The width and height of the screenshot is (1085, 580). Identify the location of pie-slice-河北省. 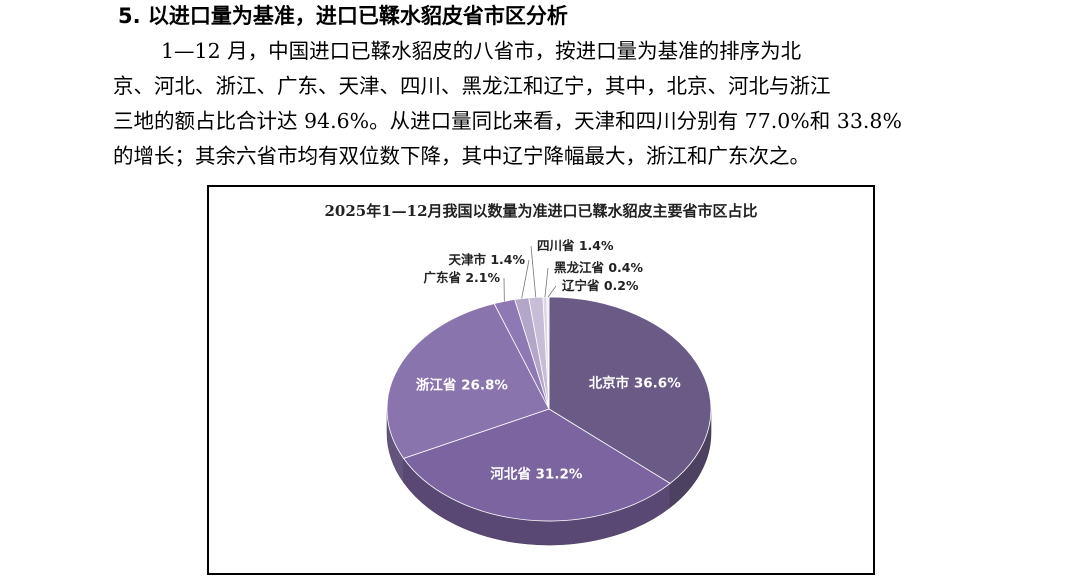
(536, 465).